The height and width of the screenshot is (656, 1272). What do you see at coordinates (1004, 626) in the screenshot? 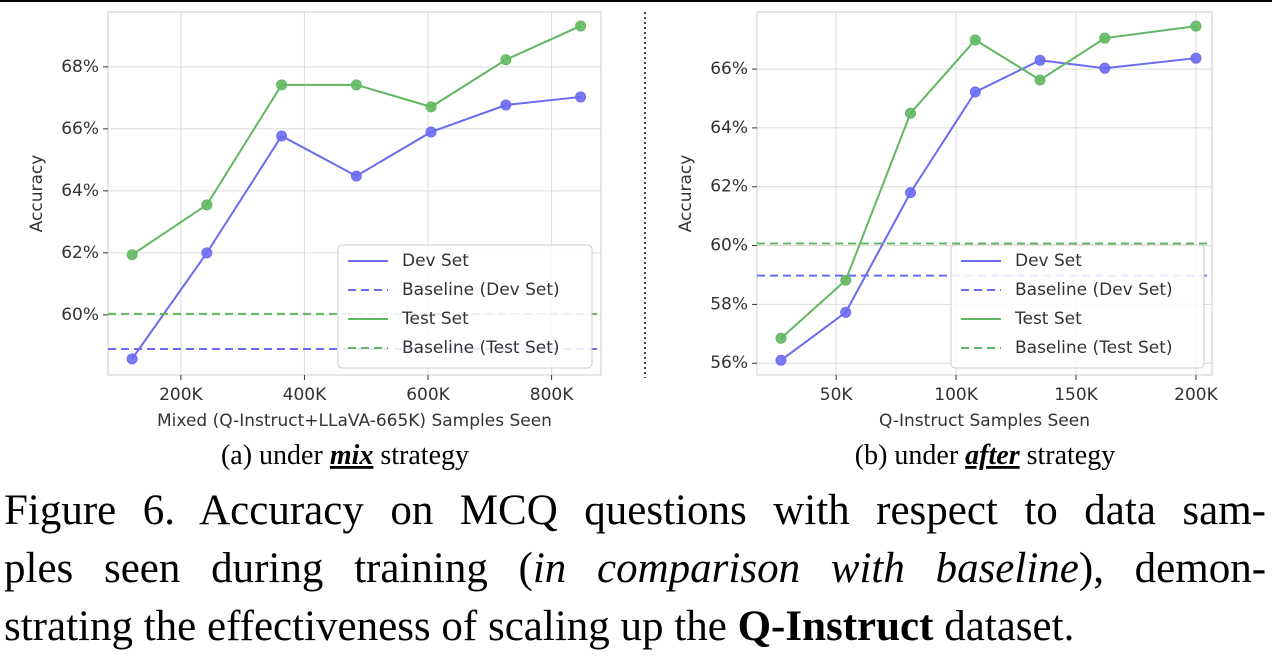
I see `caption-text: dataset.` at bounding box center [1004, 626].